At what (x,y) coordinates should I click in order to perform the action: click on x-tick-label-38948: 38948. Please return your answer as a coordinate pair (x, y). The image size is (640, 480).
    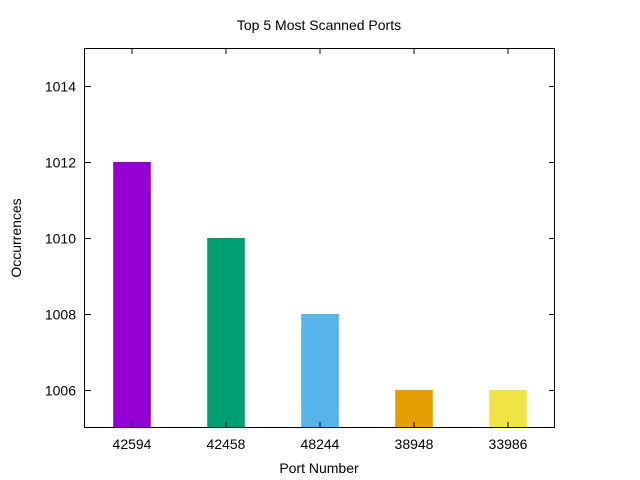
    Looking at the image, I should click on (414, 444).